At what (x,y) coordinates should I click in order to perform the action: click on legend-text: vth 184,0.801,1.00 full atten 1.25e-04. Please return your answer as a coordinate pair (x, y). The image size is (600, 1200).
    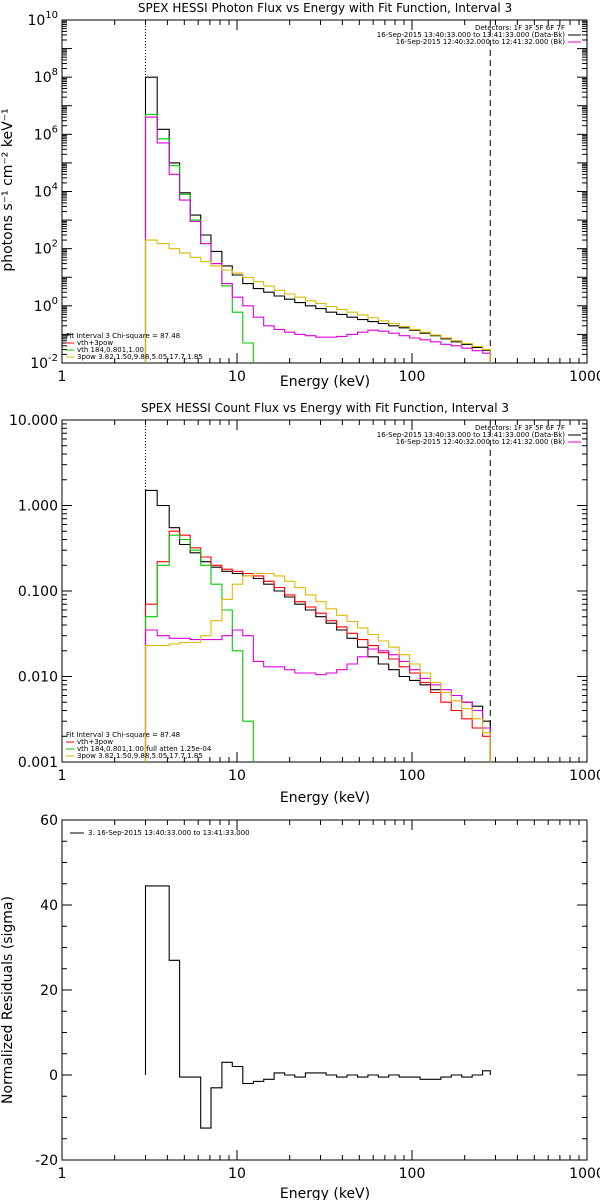
    Looking at the image, I should click on (144, 749).